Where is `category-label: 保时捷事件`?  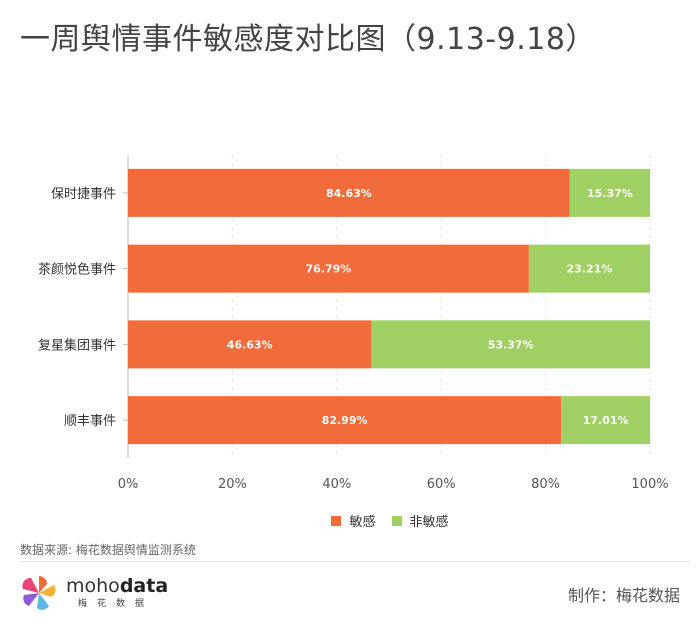 category-label: 保时捷事件 is located at coordinates (83, 194).